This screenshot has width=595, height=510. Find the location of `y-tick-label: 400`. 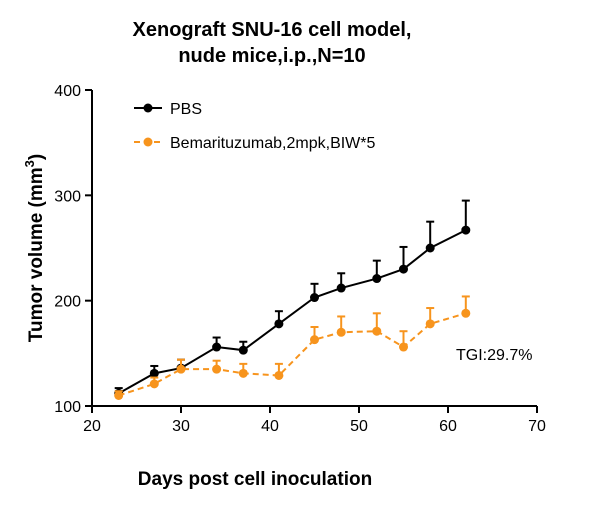

y-tick-label: 400 is located at coordinates (67, 91).